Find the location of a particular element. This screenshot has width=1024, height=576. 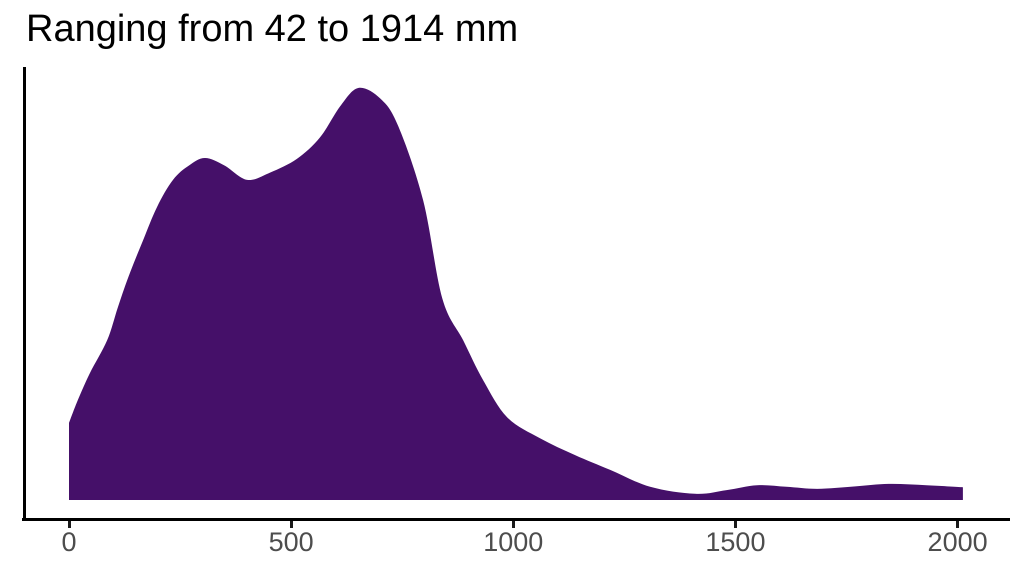

x-axis-tick-label: 500 is located at coordinates (291, 542).